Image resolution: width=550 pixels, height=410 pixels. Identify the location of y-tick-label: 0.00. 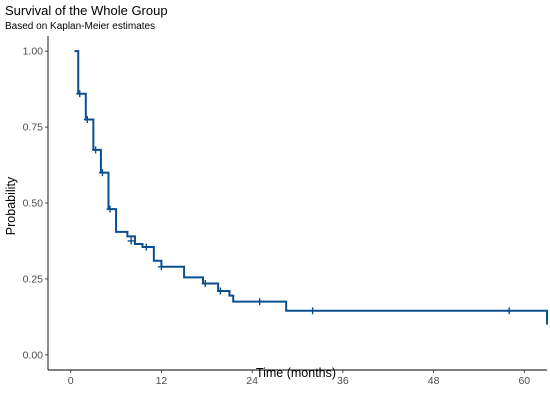
(33, 355).